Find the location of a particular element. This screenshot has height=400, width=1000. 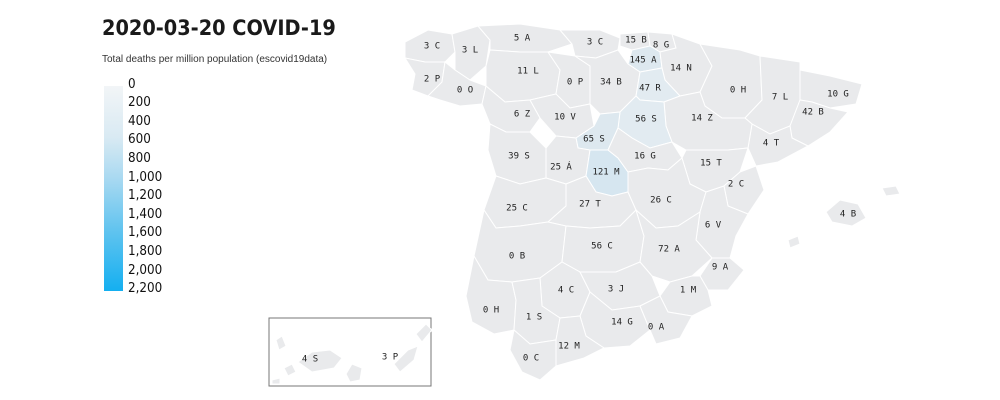

legend-label: 0 is located at coordinates (132, 84).